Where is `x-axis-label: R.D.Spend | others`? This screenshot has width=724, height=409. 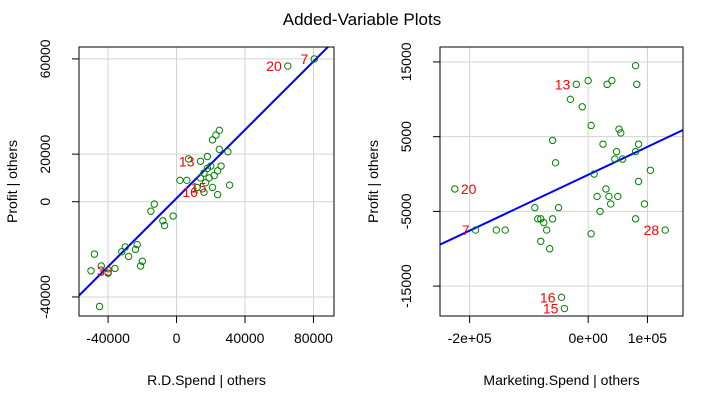
x-axis-label: R.D.Spend | others is located at coordinates (206, 380).